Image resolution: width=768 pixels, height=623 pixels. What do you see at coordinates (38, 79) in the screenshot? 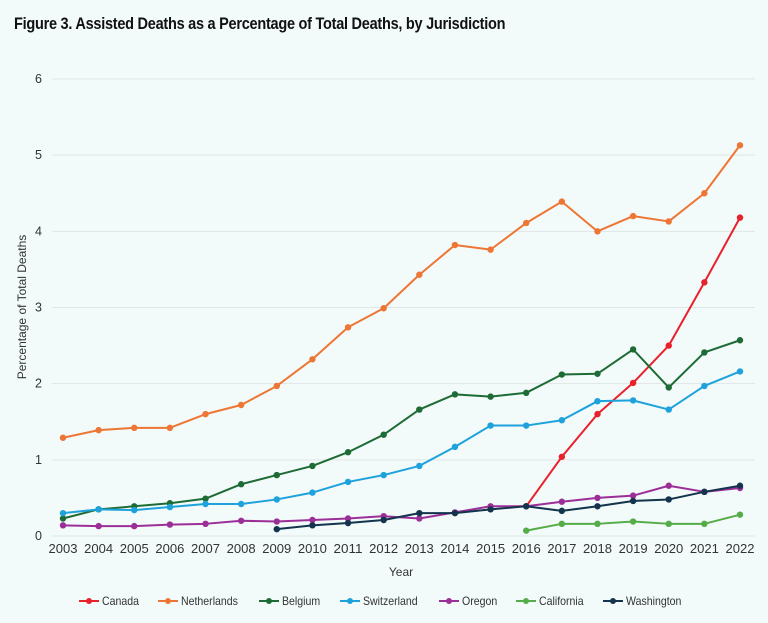
I see `y-tick-label: 6` at bounding box center [38, 79].